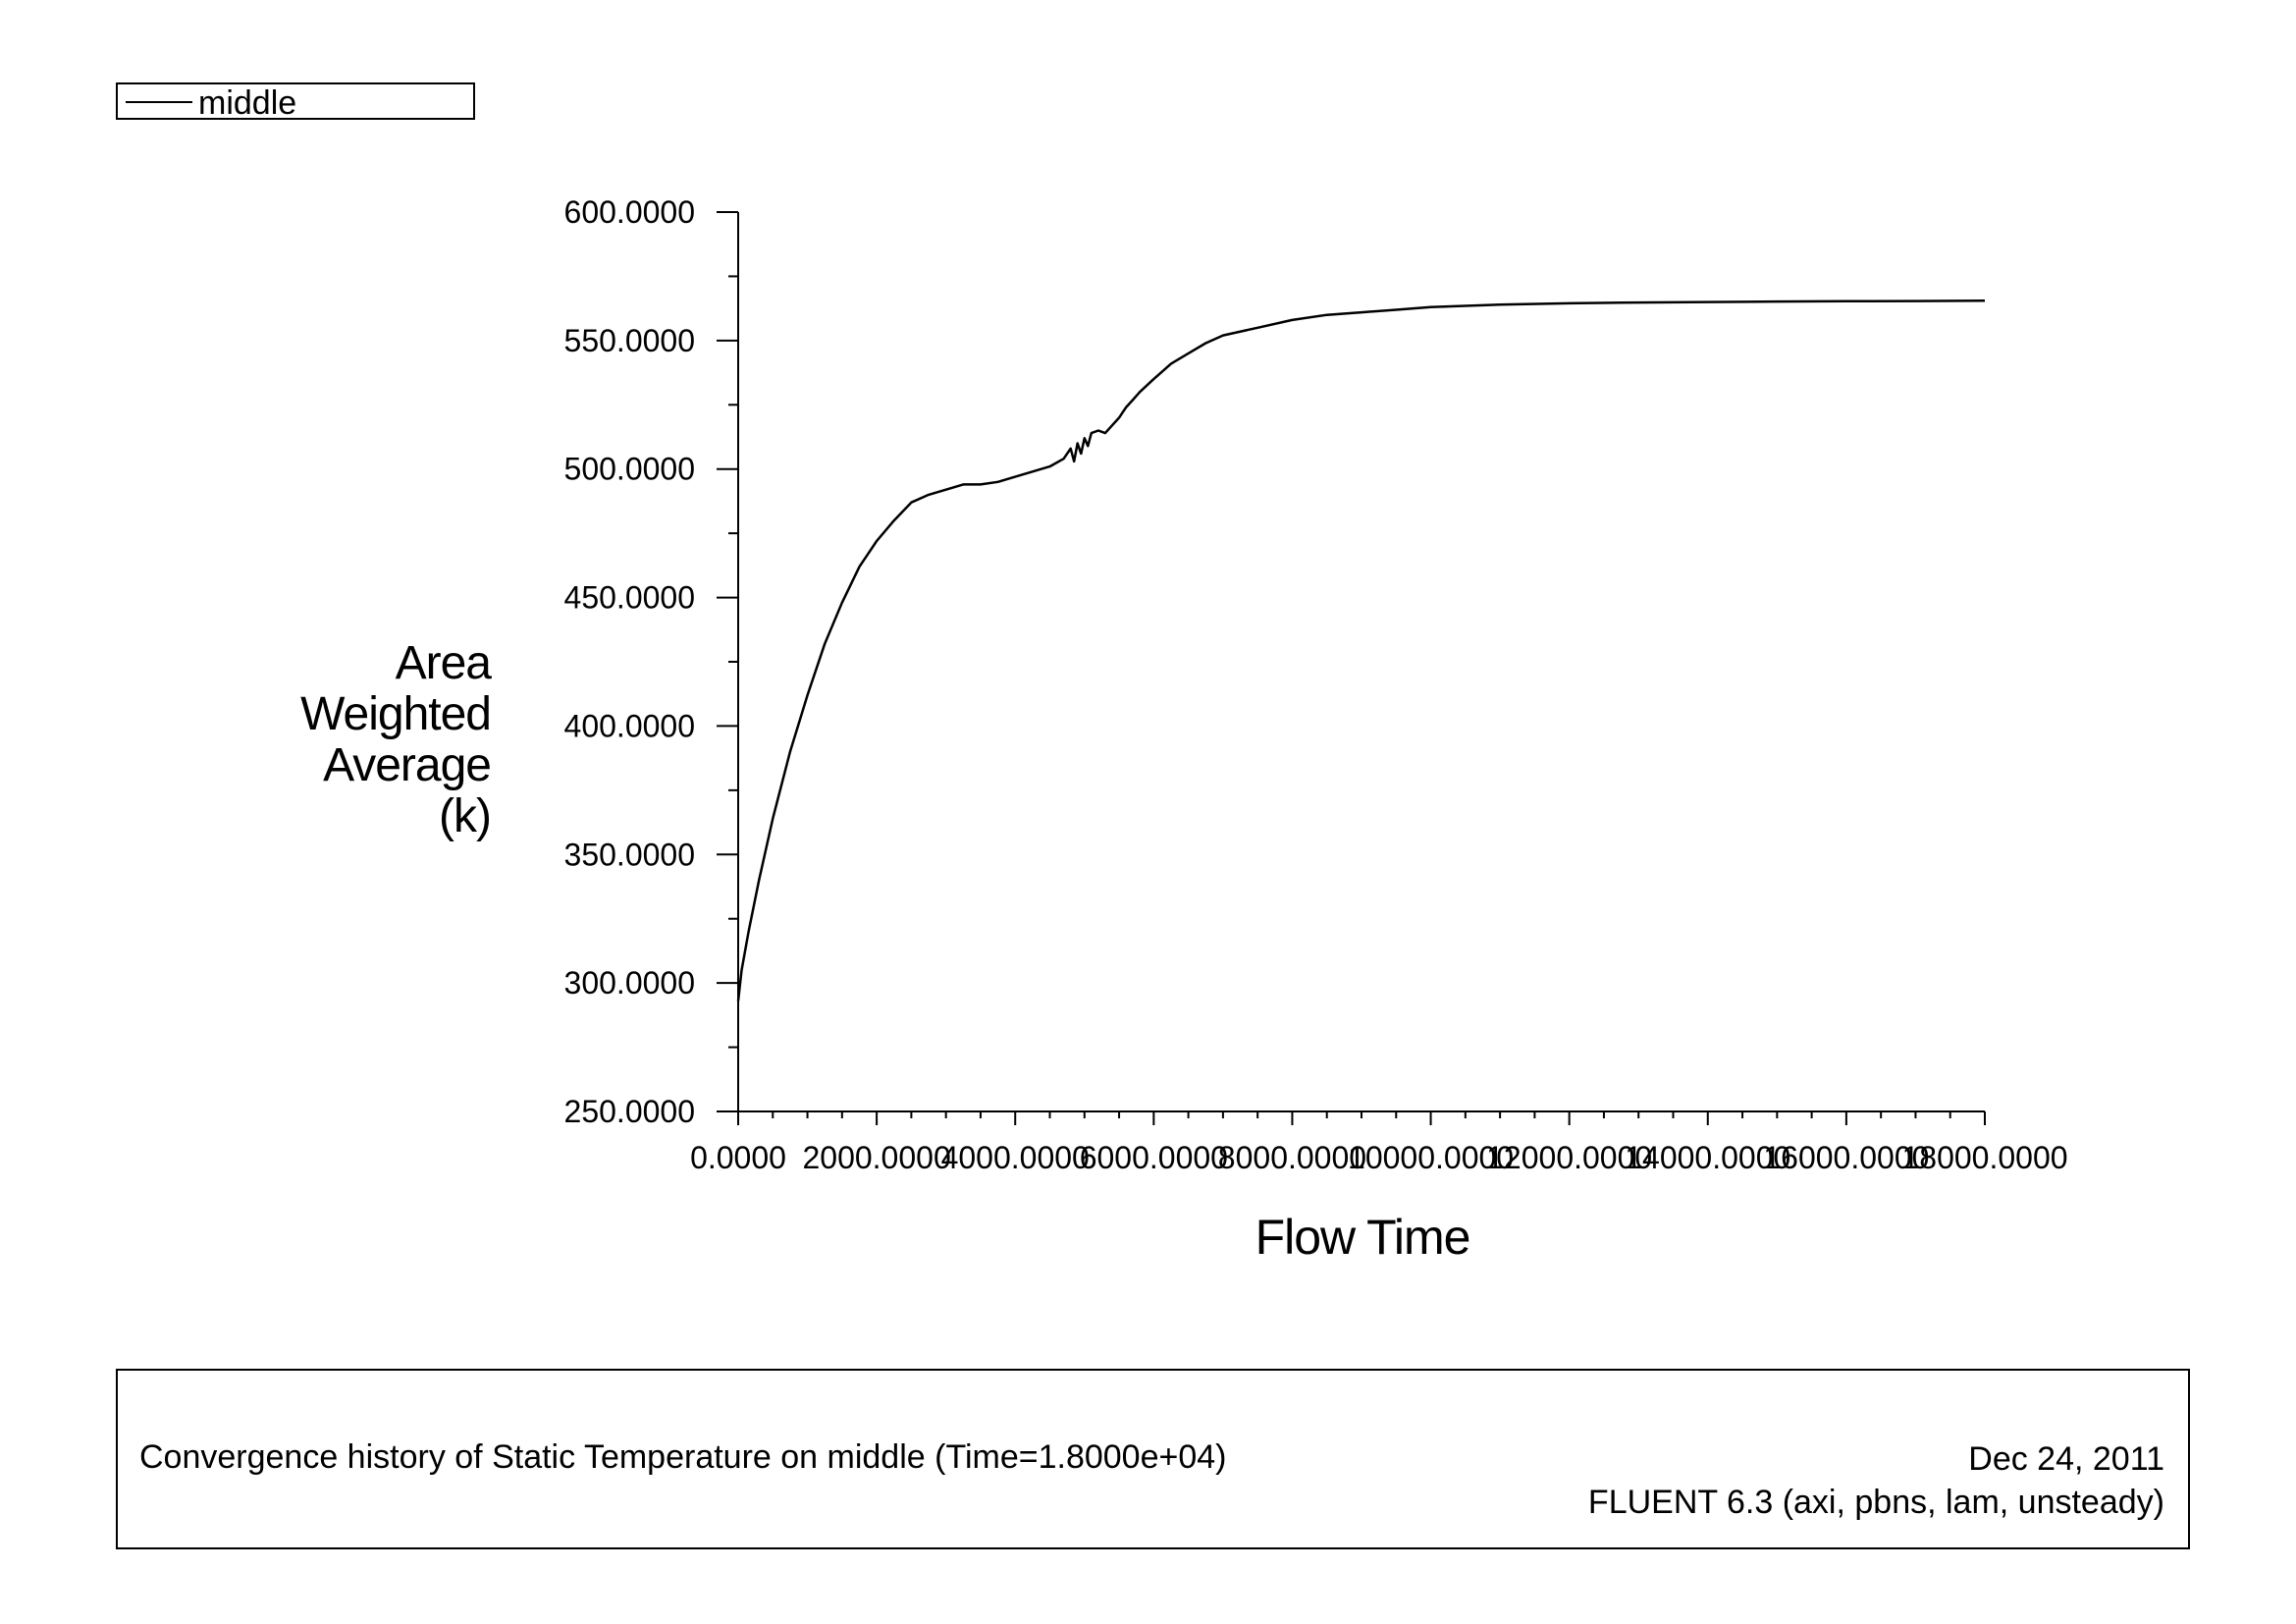 This screenshot has width=2296, height=1624. What do you see at coordinates (1707, 1157) in the screenshot?
I see `x-tick-label: 14000.0000` at bounding box center [1707, 1157].